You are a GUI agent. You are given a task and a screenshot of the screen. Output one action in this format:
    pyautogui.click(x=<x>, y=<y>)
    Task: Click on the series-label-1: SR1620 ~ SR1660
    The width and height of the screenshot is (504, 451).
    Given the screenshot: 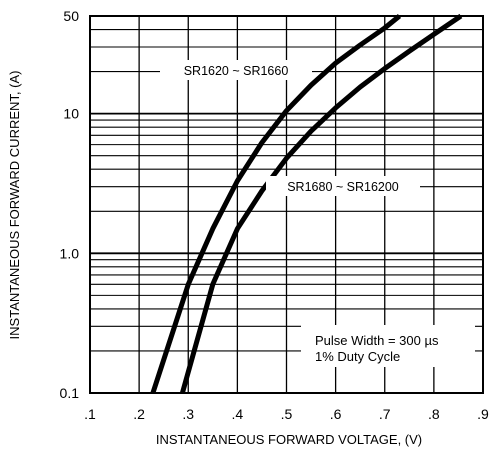 What is the action you would take?
    pyautogui.click(x=236, y=71)
    